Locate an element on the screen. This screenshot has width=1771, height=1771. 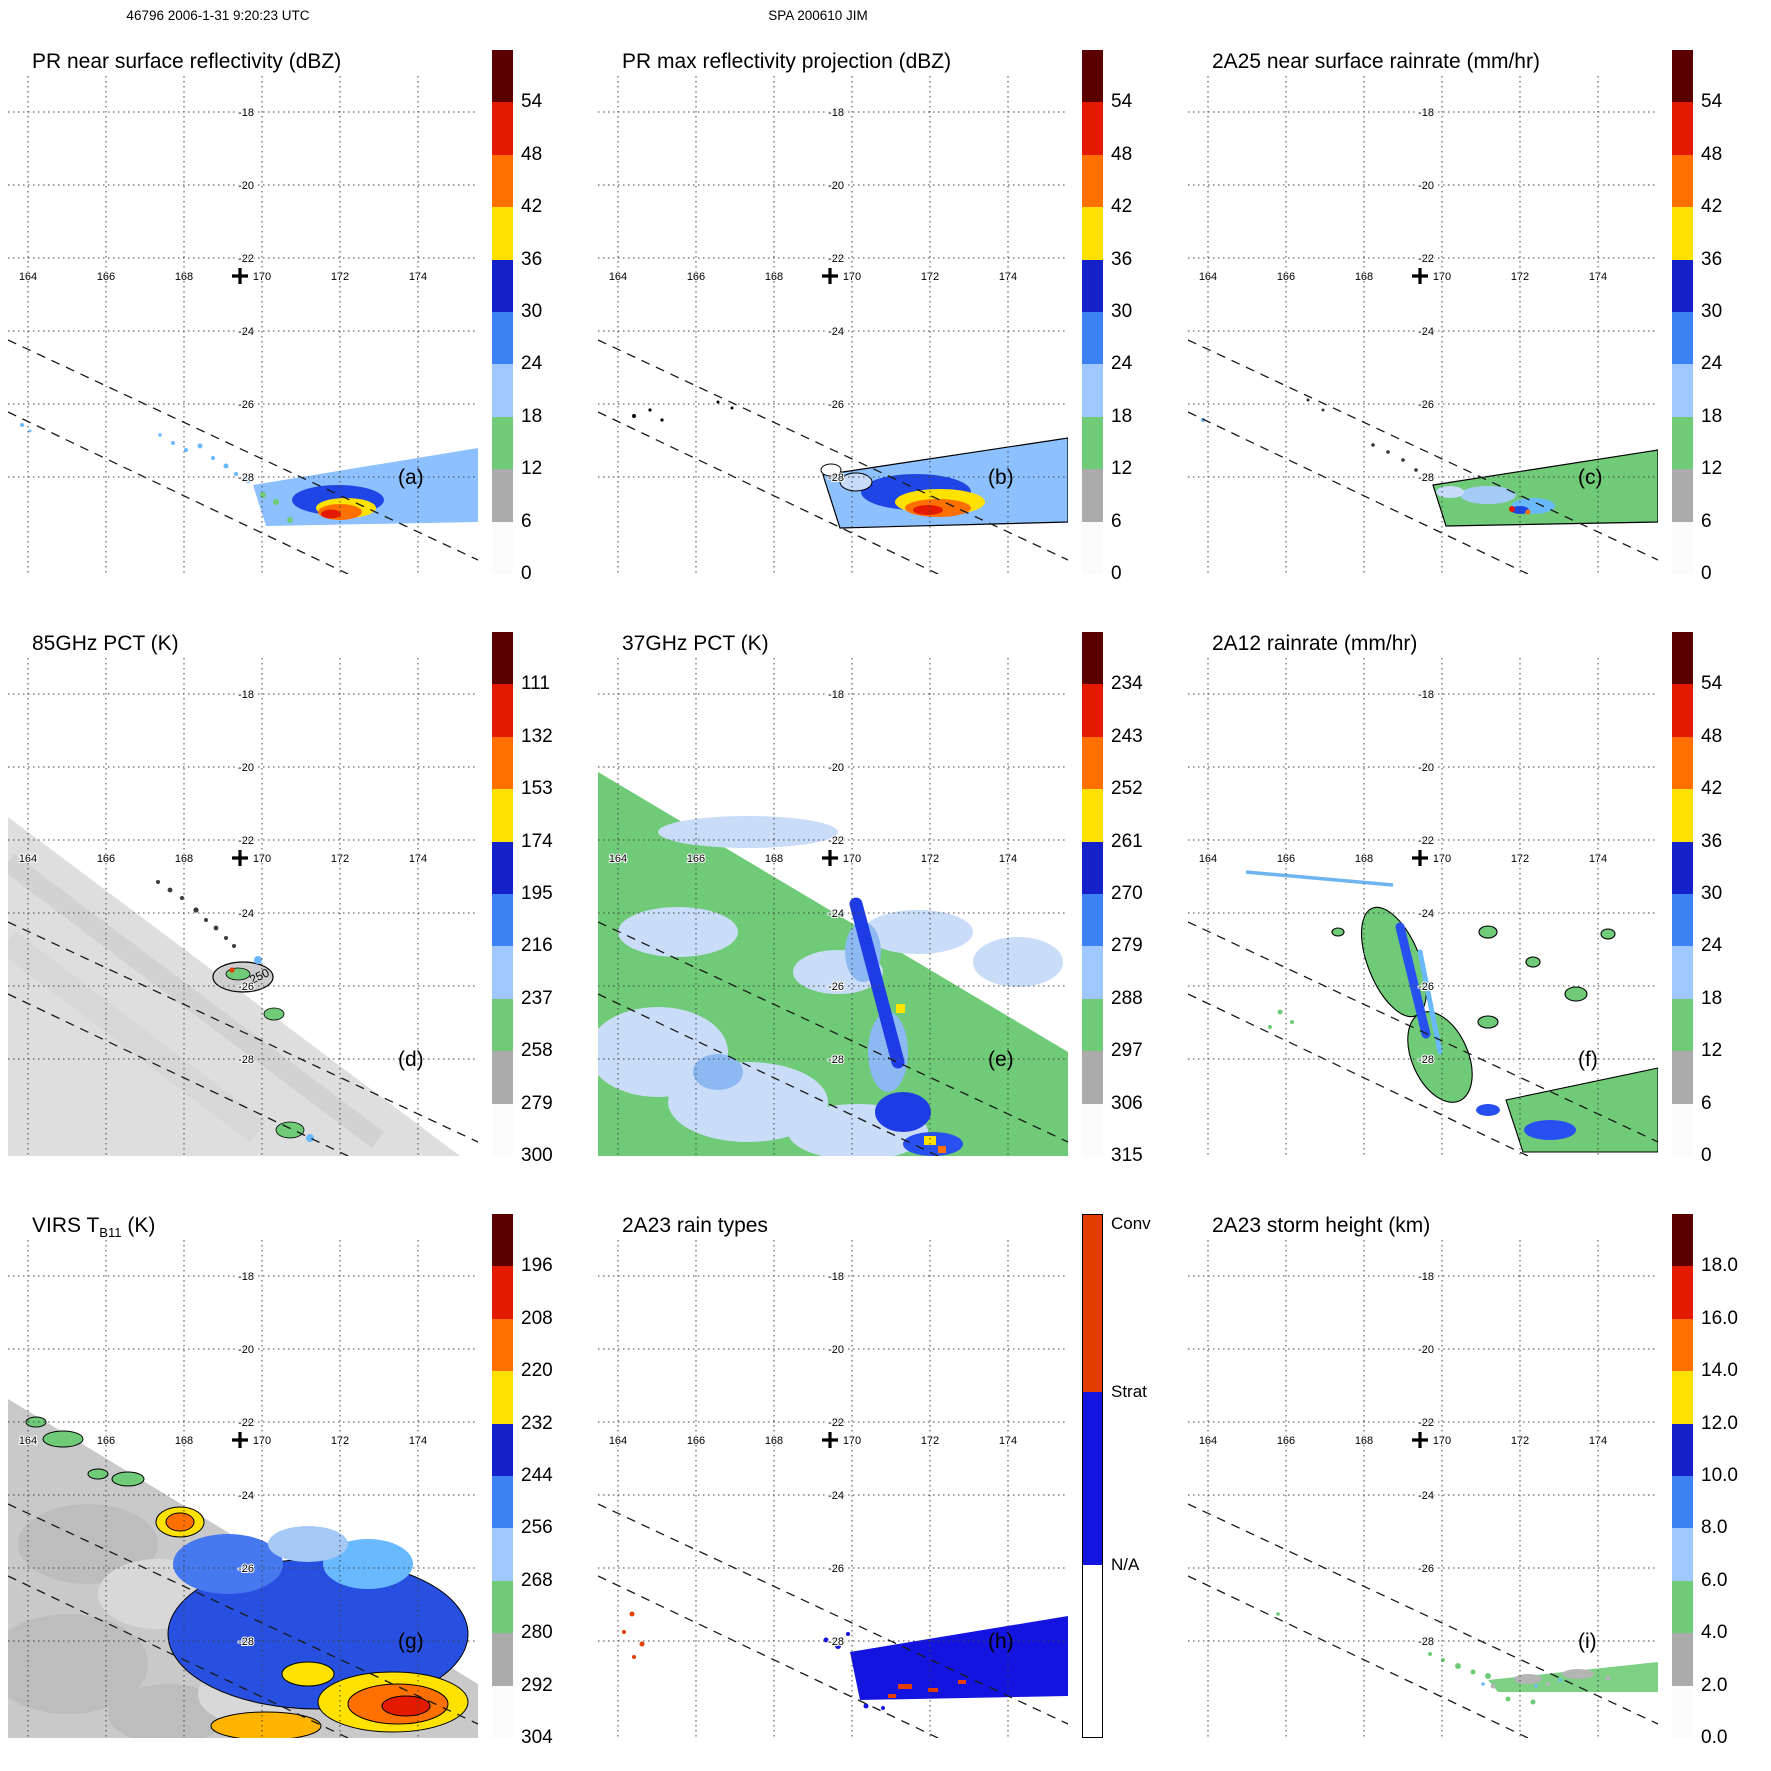
longitude-label: 164 is located at coordinates (28, 277).